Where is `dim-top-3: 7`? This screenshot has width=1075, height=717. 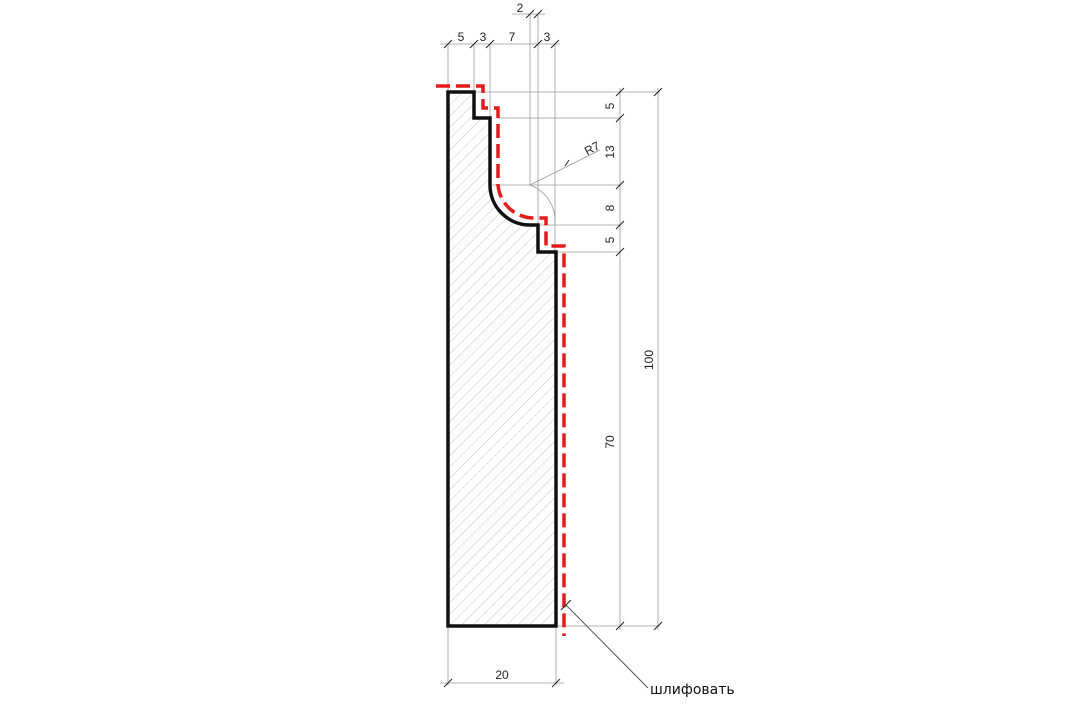
dim-top-3: 7 is located at coordinates (512, 37).